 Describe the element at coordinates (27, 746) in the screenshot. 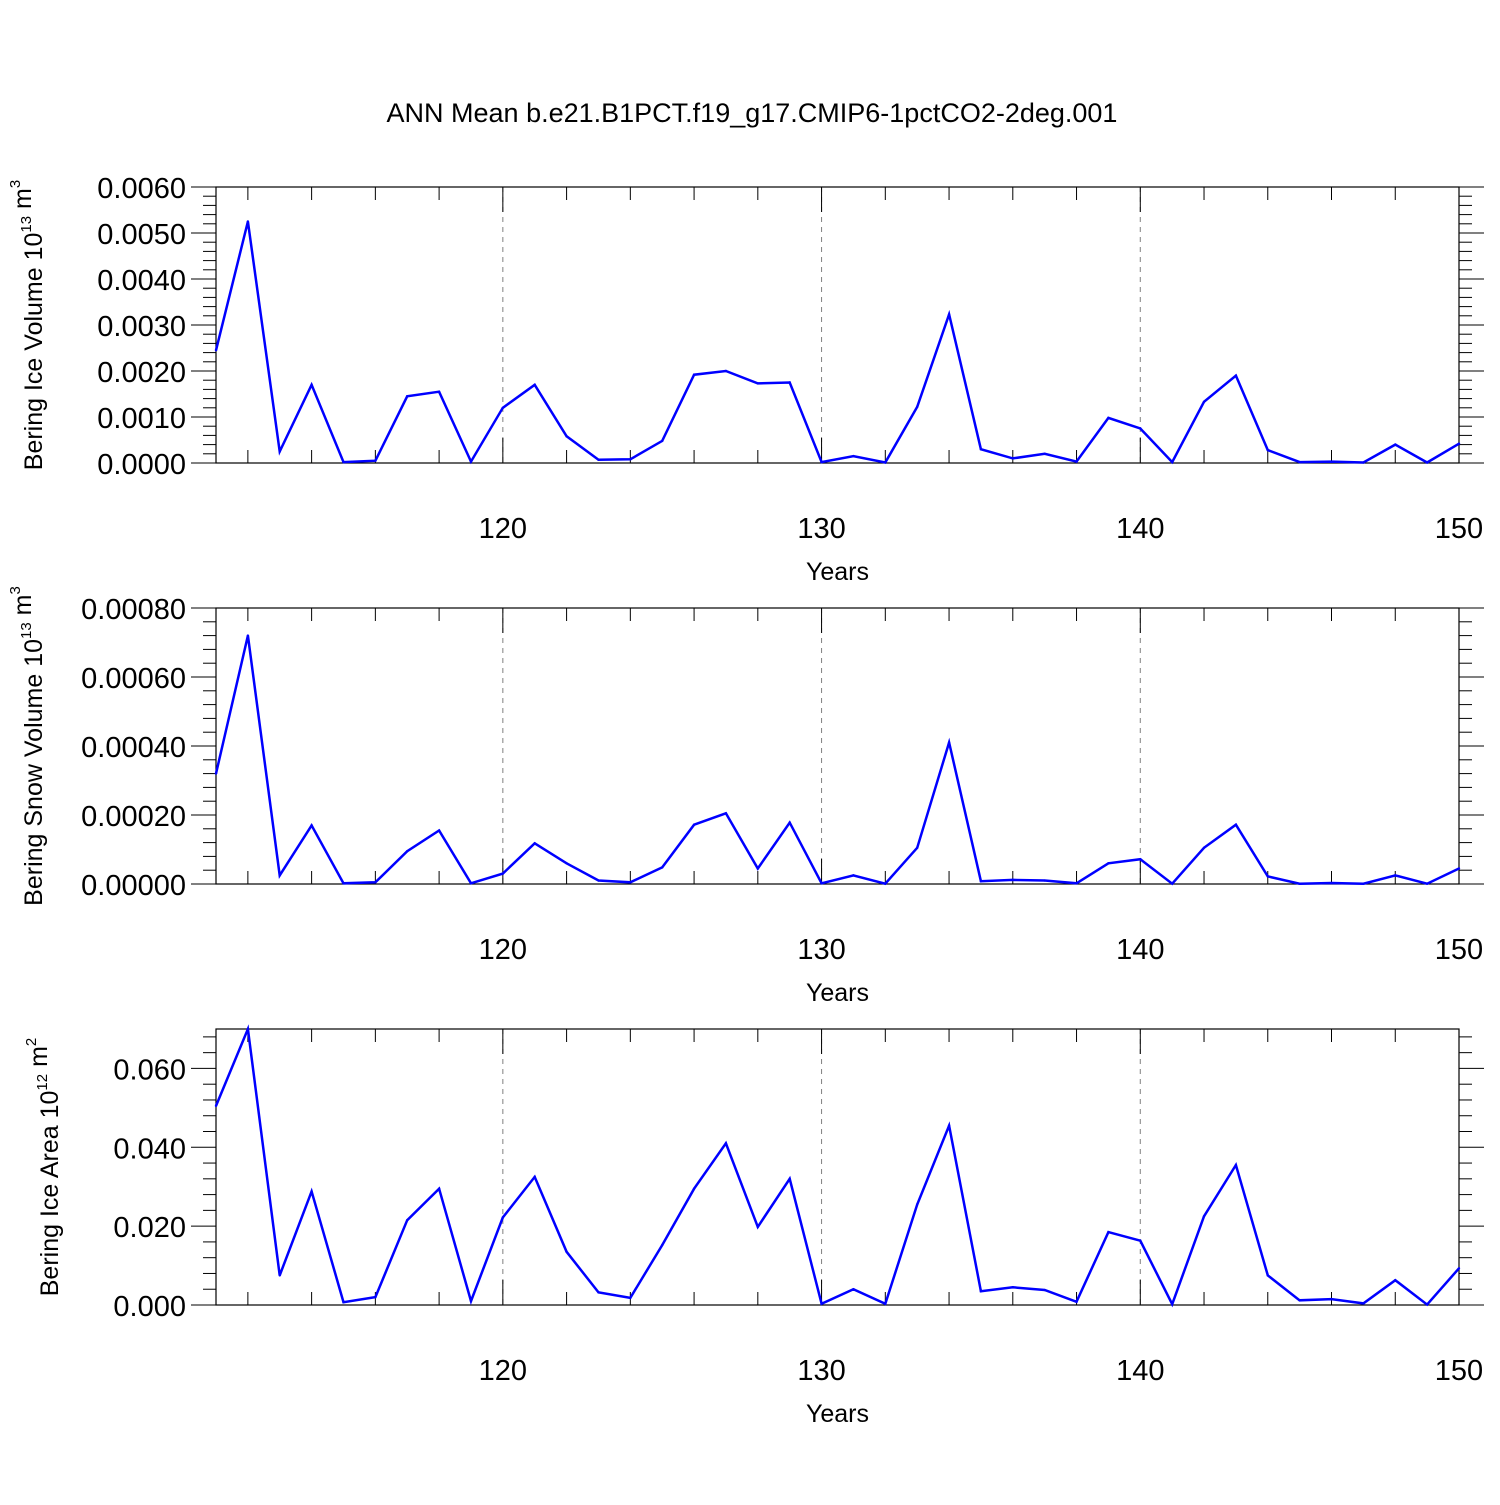

I see `panel-2-y-axis-label: Bering Snow Volume 1013 m3` at that location.